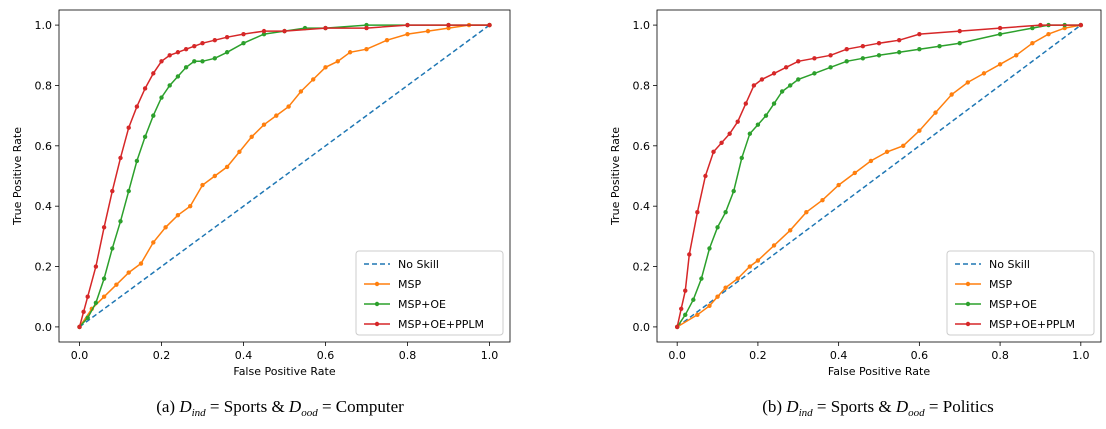 Image resolution: width=1106 pixels, height=429 pixels. I want to click on y-tick-label: 0.0, so click(44, 327).